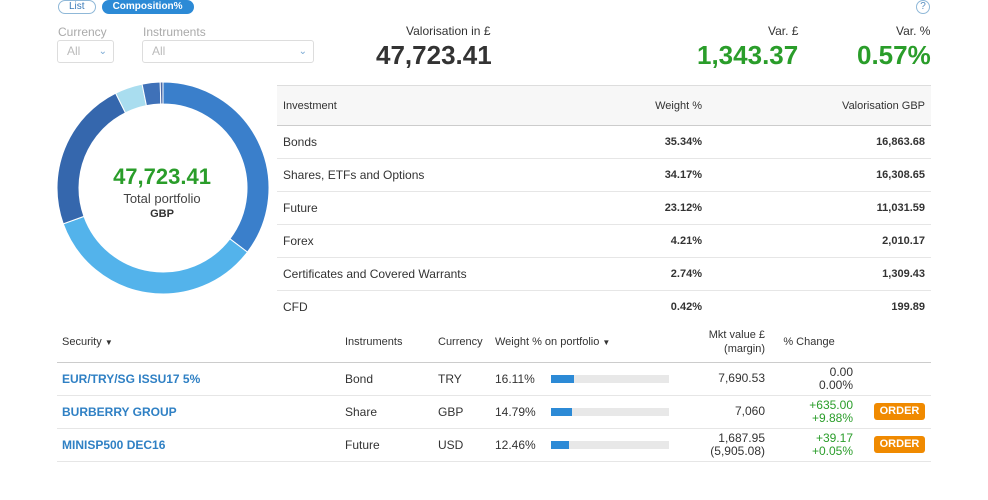 The height and width of the screenshot is (500, 988). I want to click on currency-column-header: Currency, so click(466, 342).